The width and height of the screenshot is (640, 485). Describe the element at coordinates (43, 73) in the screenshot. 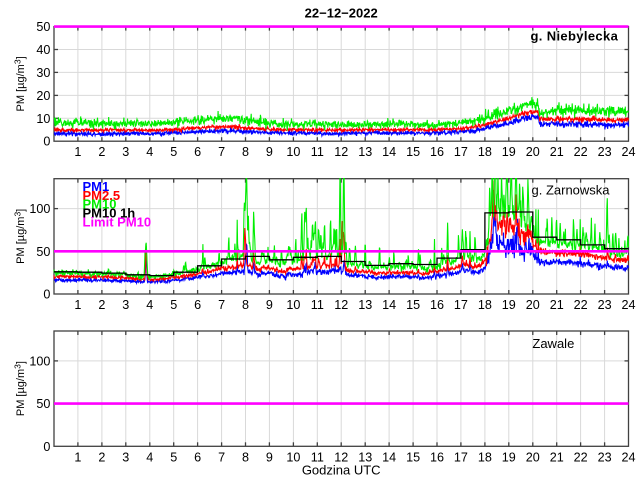

I see `svg-text: 30` at that location.